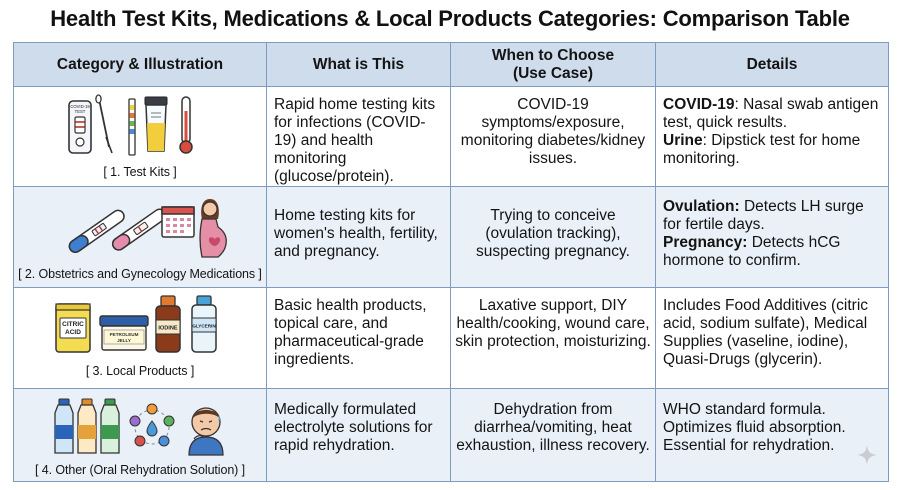  Describe the element at coordinates (73, 332) in the screenshot. I see `label-acid: ACID` at that location.